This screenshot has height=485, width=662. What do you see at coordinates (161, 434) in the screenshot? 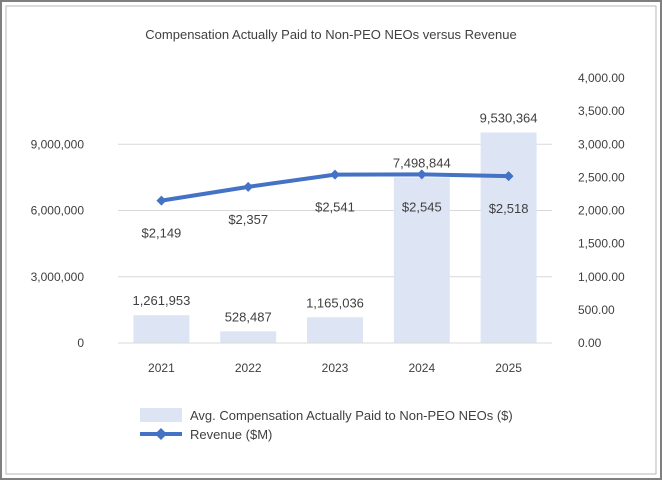
I see `legend-diamond-marker` at bounding box center [161, 434].